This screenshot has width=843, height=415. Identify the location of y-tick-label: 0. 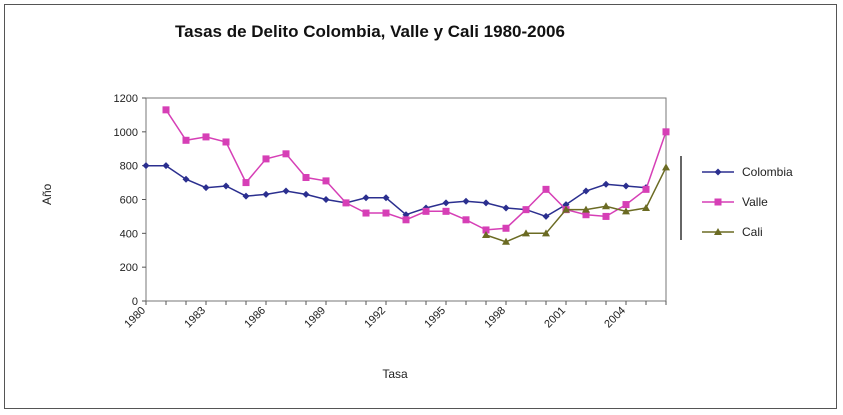
(135, 302).